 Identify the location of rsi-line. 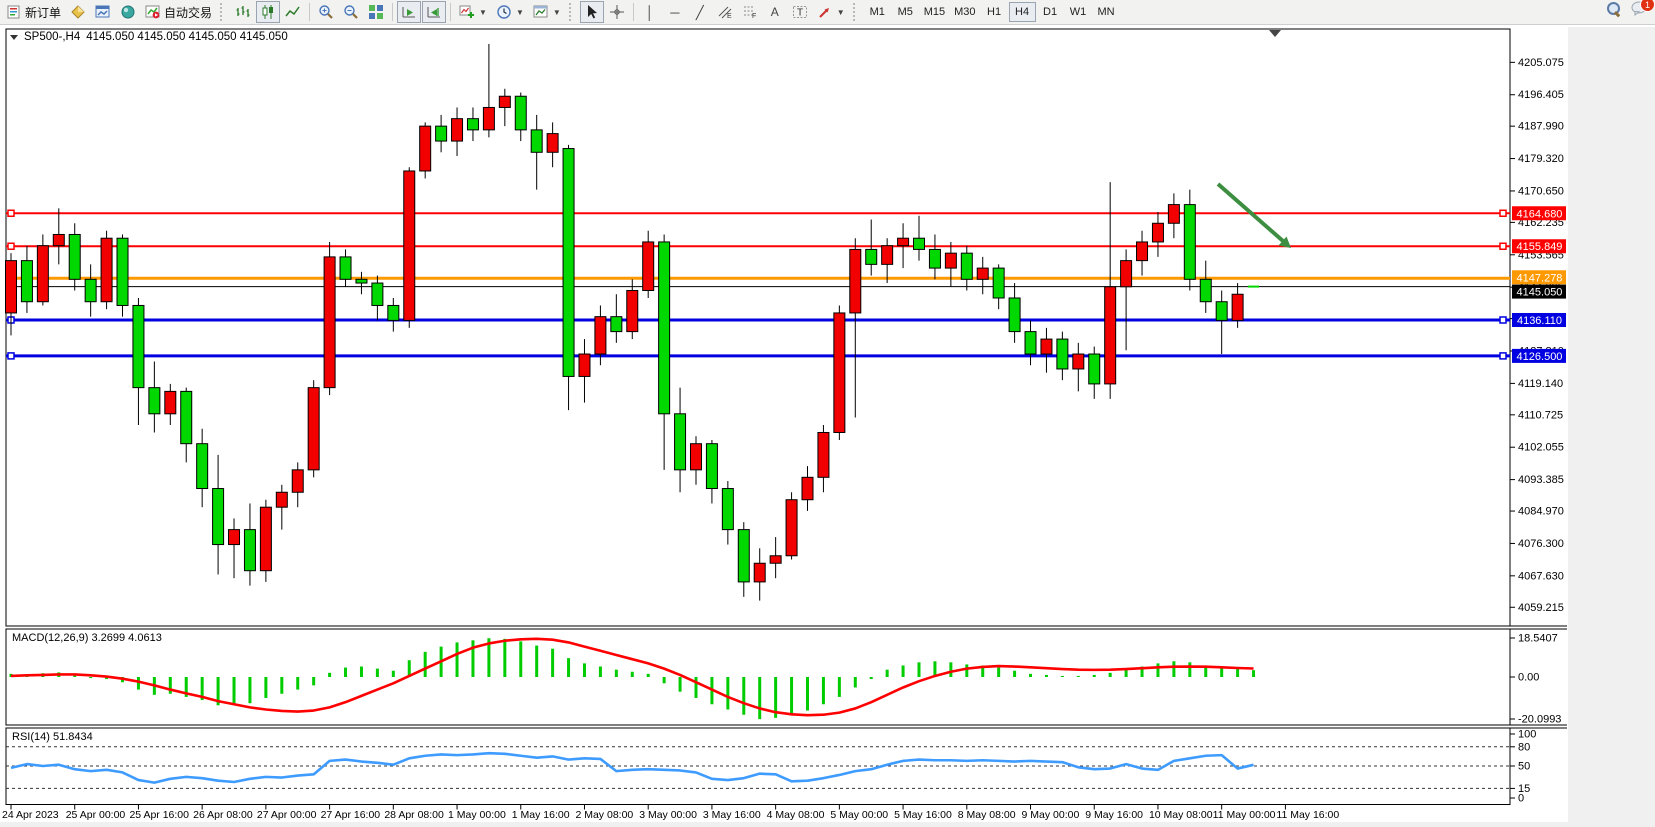
(632, 767).